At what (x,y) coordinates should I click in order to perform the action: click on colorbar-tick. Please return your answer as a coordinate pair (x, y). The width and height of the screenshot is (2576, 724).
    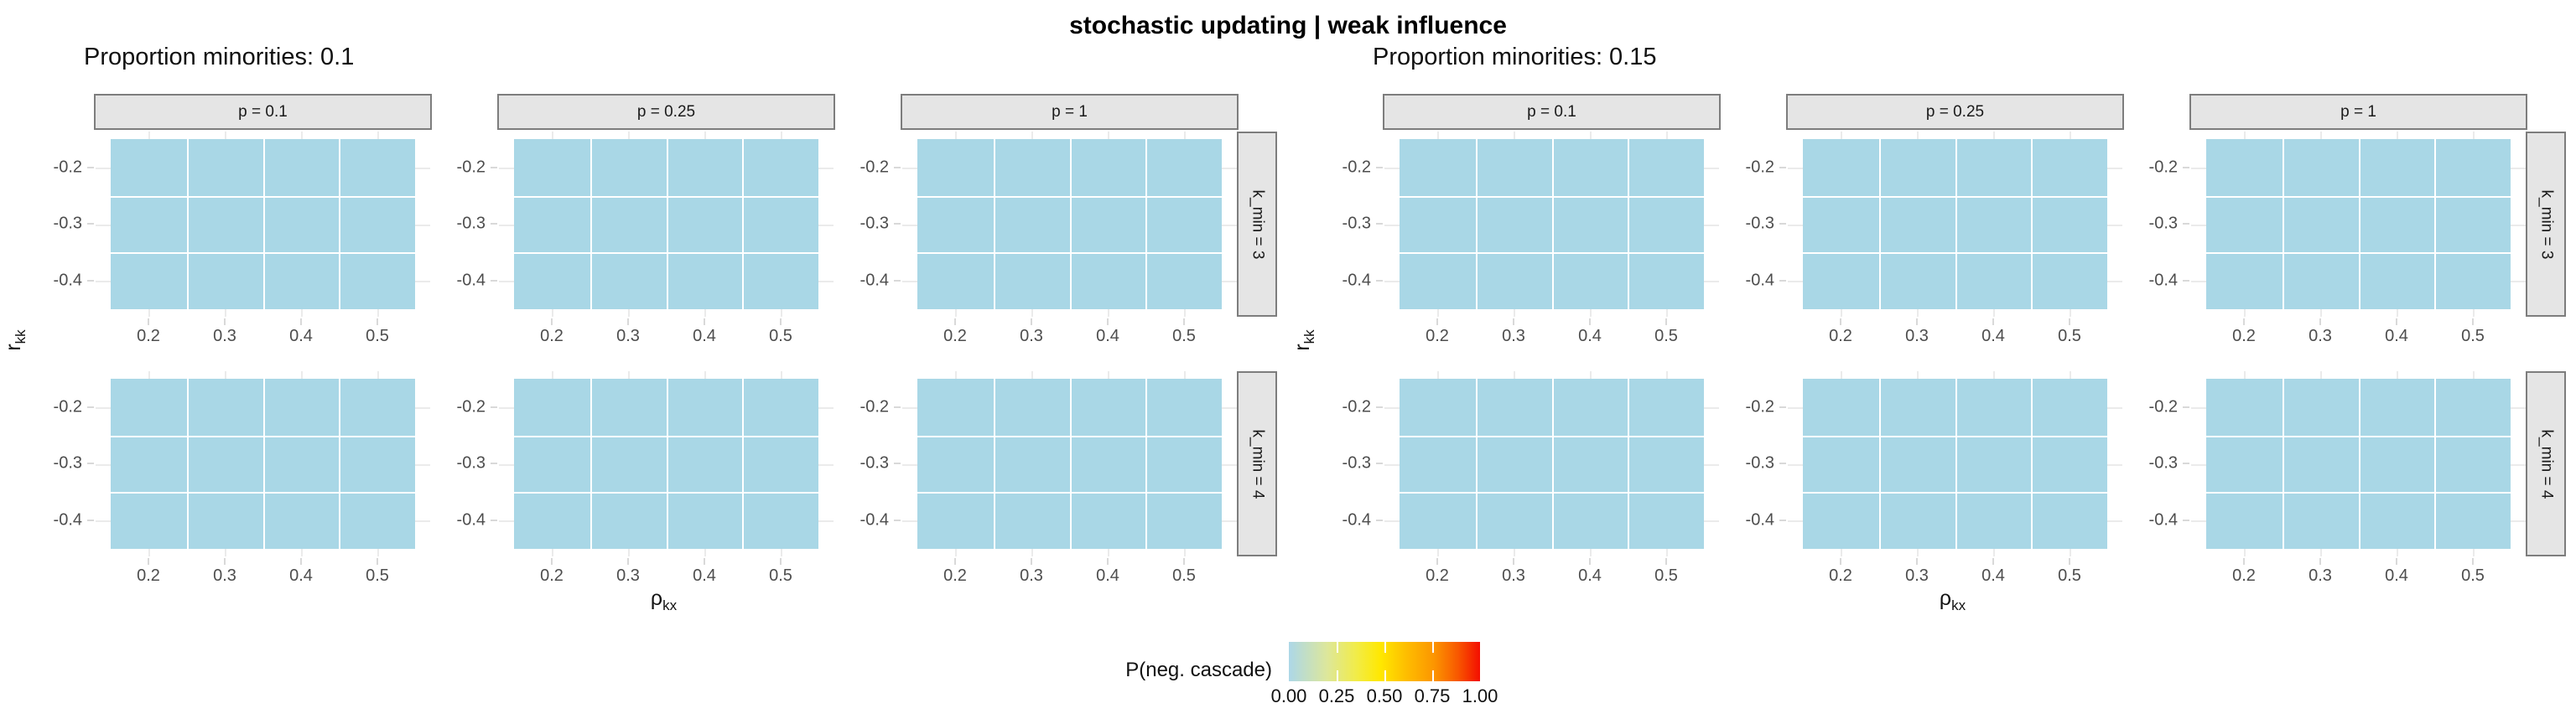
    Looking at the image, I should click on (1385, 675).